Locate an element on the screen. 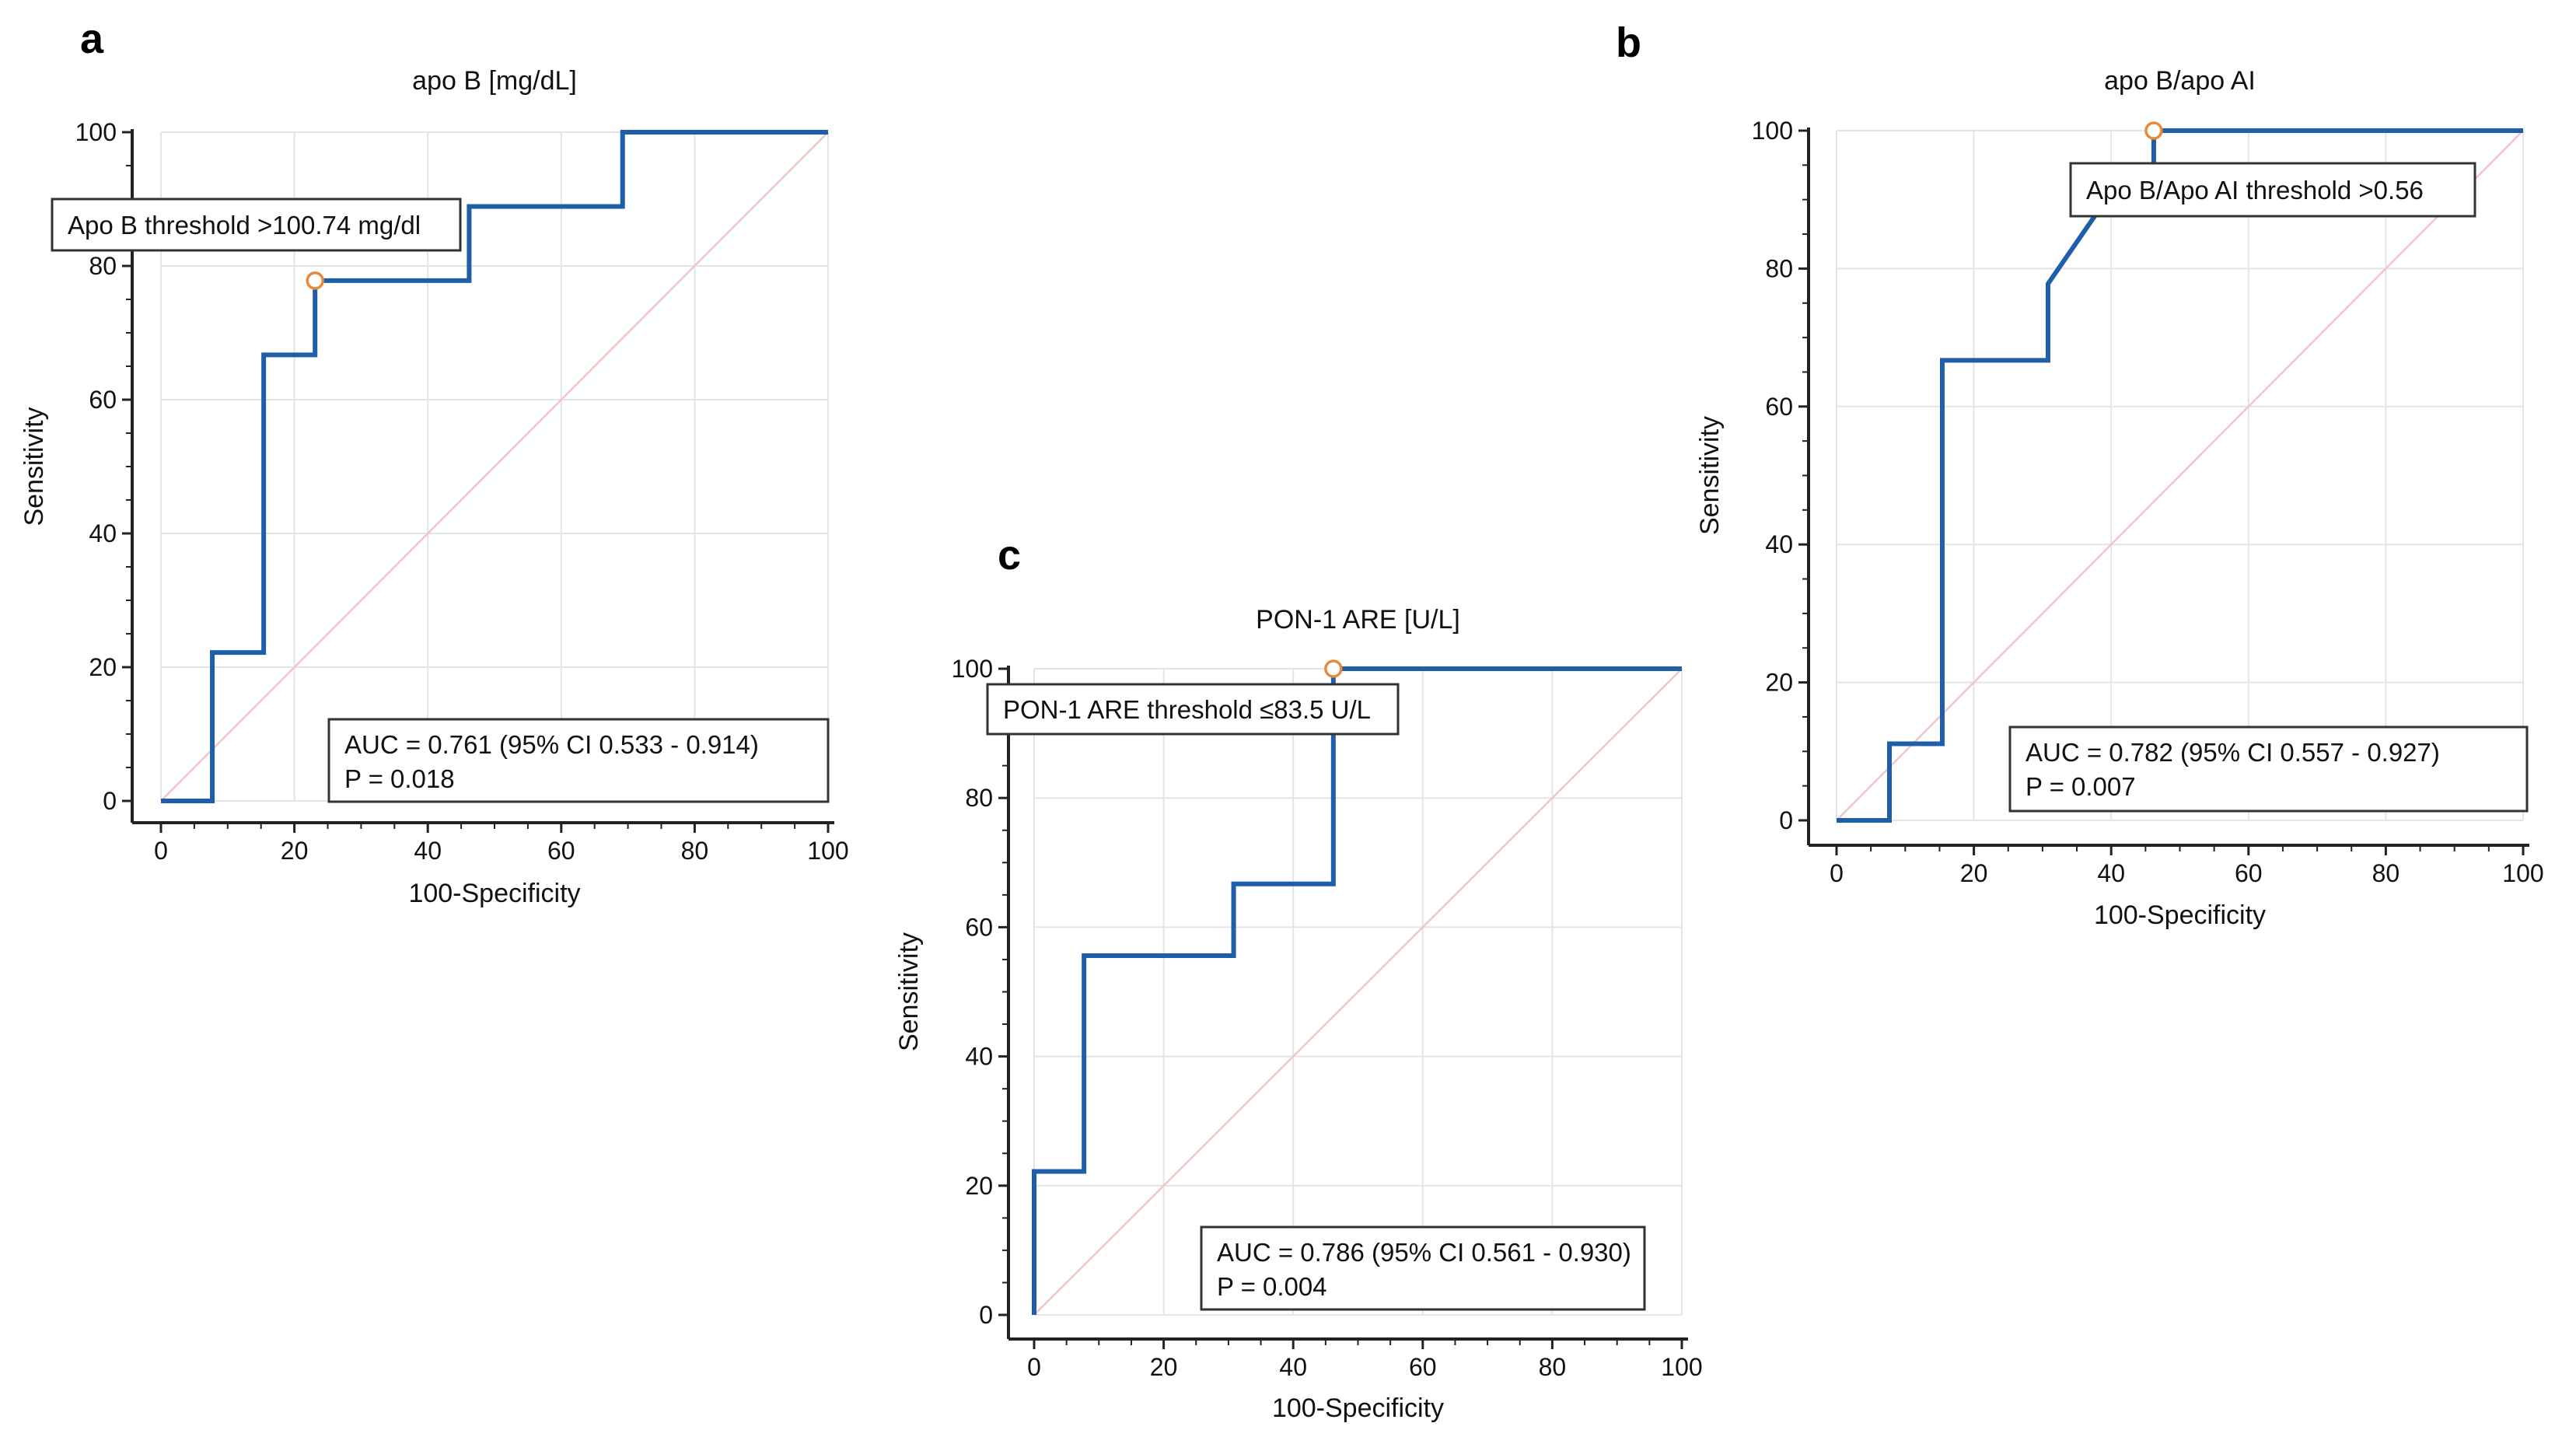  panel-c-stats-box is located at coordinates (1423, 1268).